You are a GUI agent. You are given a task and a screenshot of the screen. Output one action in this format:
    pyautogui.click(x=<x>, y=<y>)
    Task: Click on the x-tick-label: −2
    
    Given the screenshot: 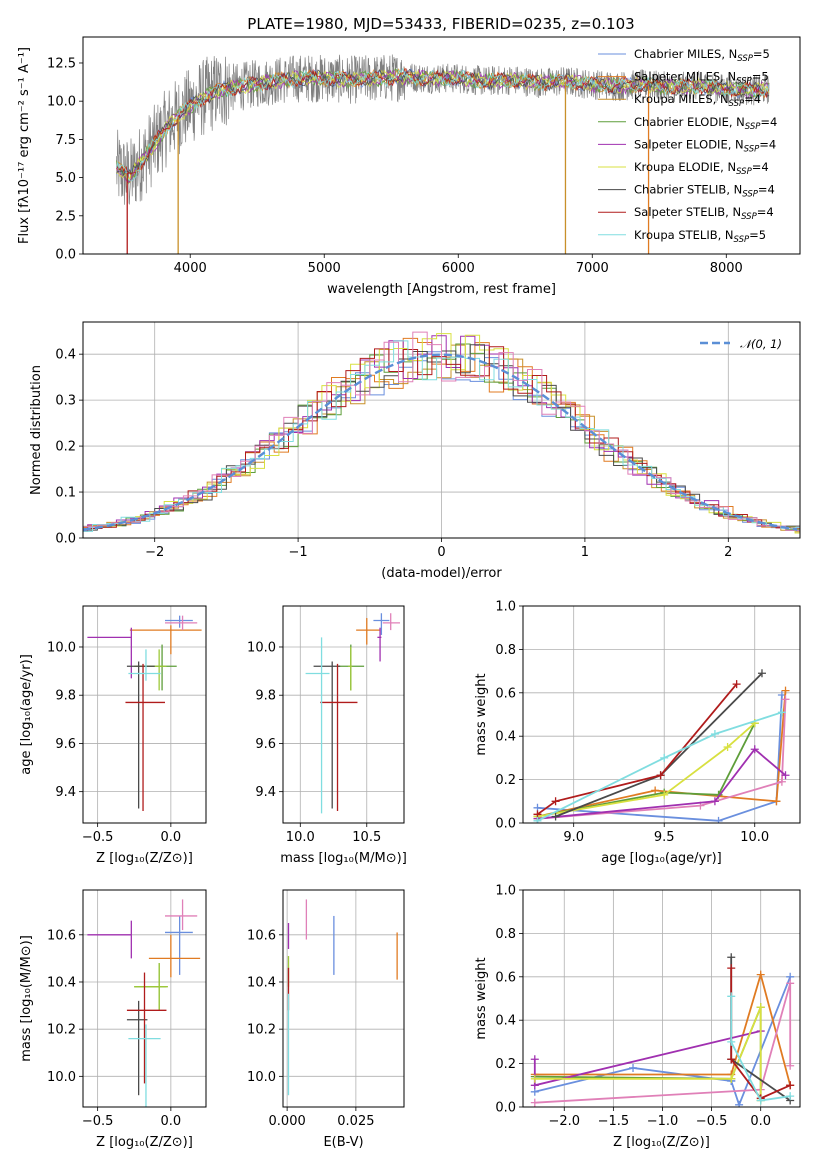 What is the action you would take?
    pyautogui.click(x=154, y=552)
    